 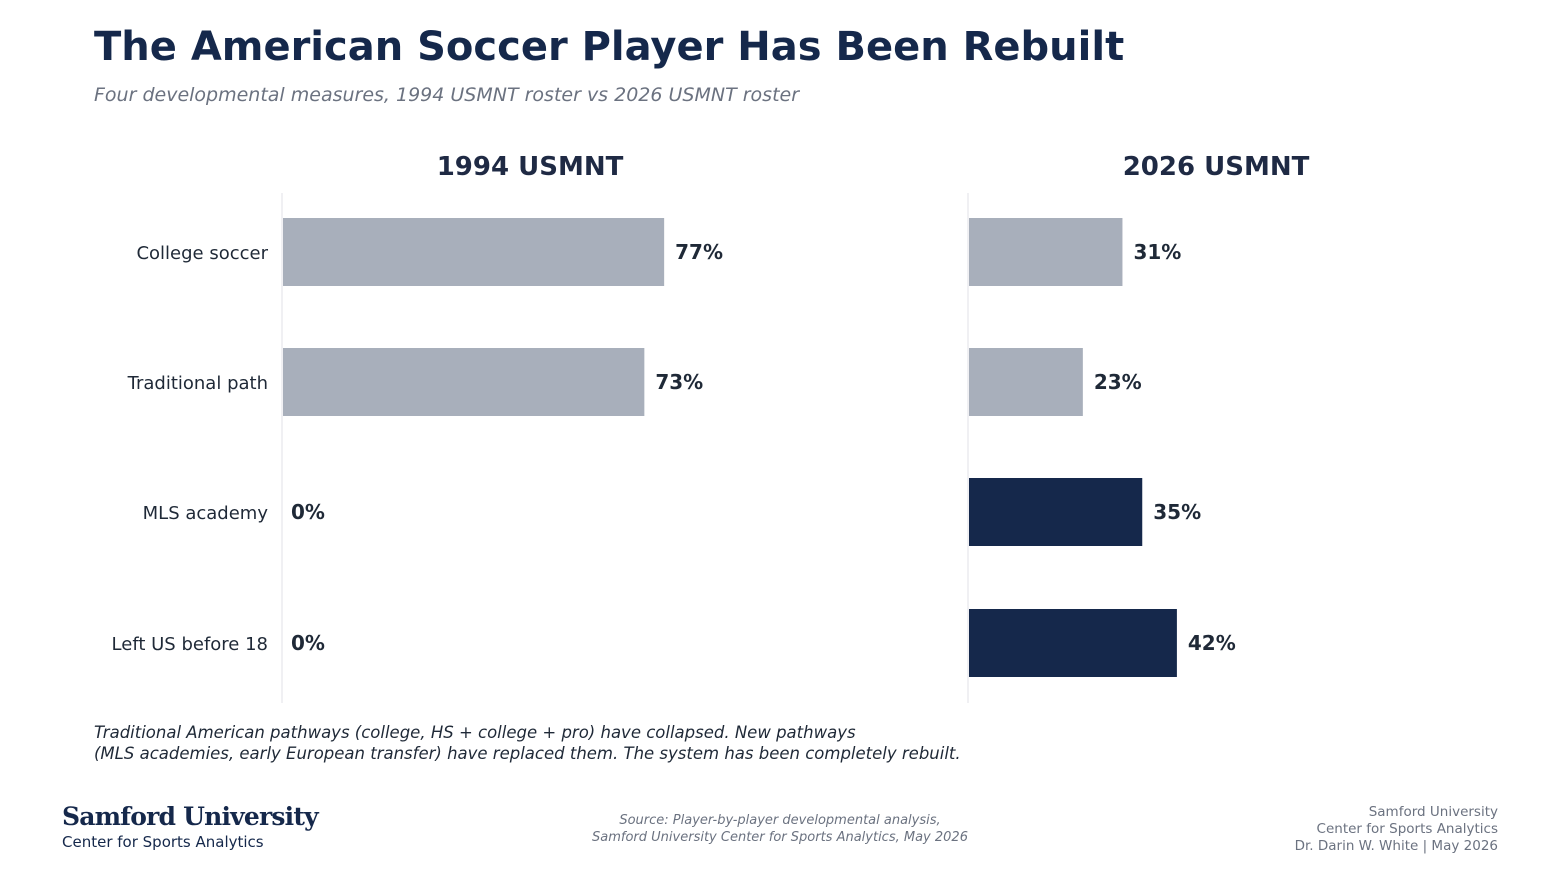 What do you see at coordinates (206, 513) in the screenshot?
I see `category-label: MLS academy` at bounding box center [206, 513].